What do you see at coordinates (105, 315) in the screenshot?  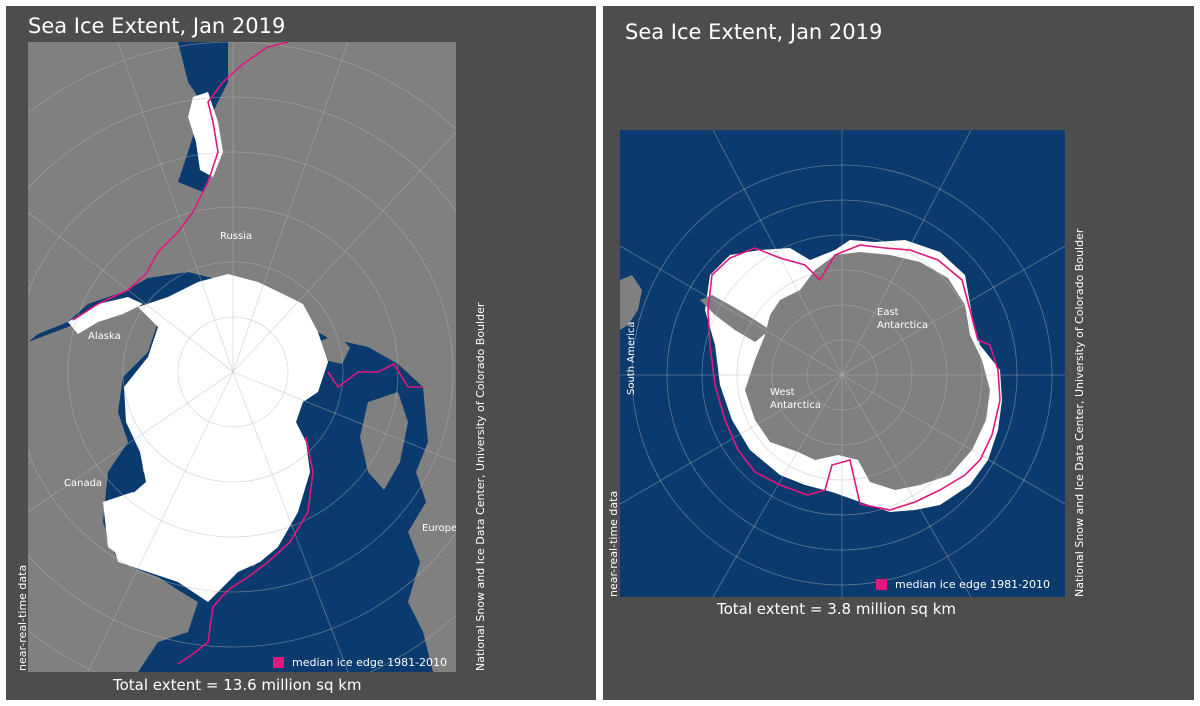 I see `bering-sea-ice` at bounding box center [105, 315].